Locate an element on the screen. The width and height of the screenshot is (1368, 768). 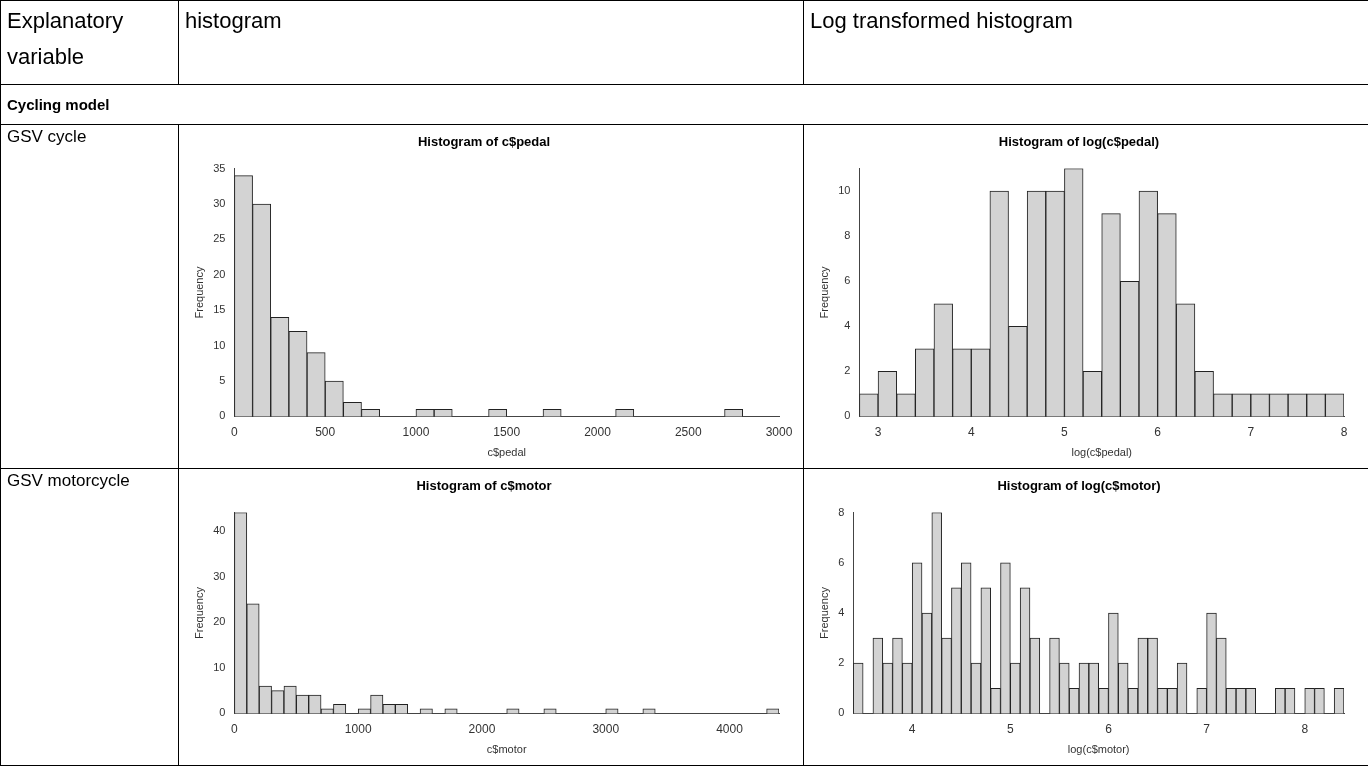
chart-title: Histogram of log(c$pedal) is located at coordinates (1079, 142).